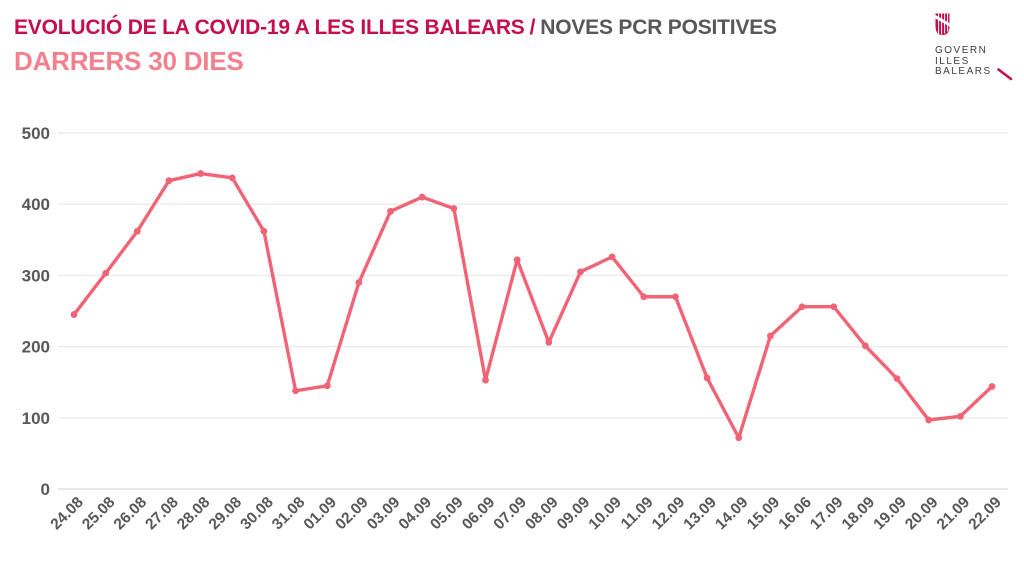 The width and height of the screenshot is (1024, 581). I want to click on x-axis-label-10.09: 10.09, so click(606, 514).